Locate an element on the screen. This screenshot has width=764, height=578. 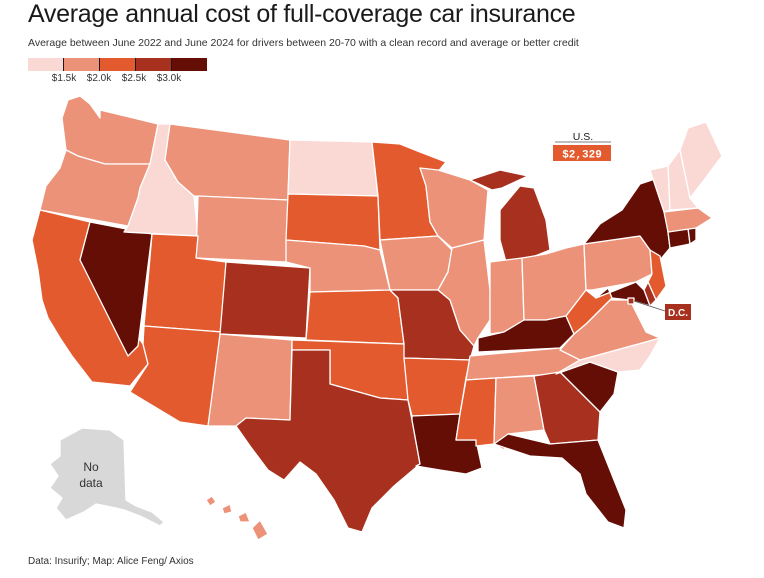
dc-callout-label: D.C. is located at coordinates (678, 313).